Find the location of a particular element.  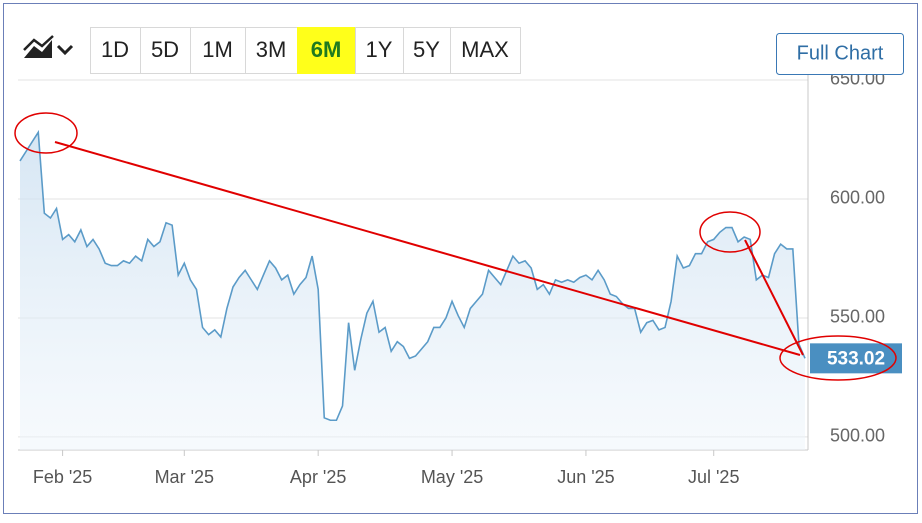

x-tick-label: Apr '25 is located at coordinates (318, 477).